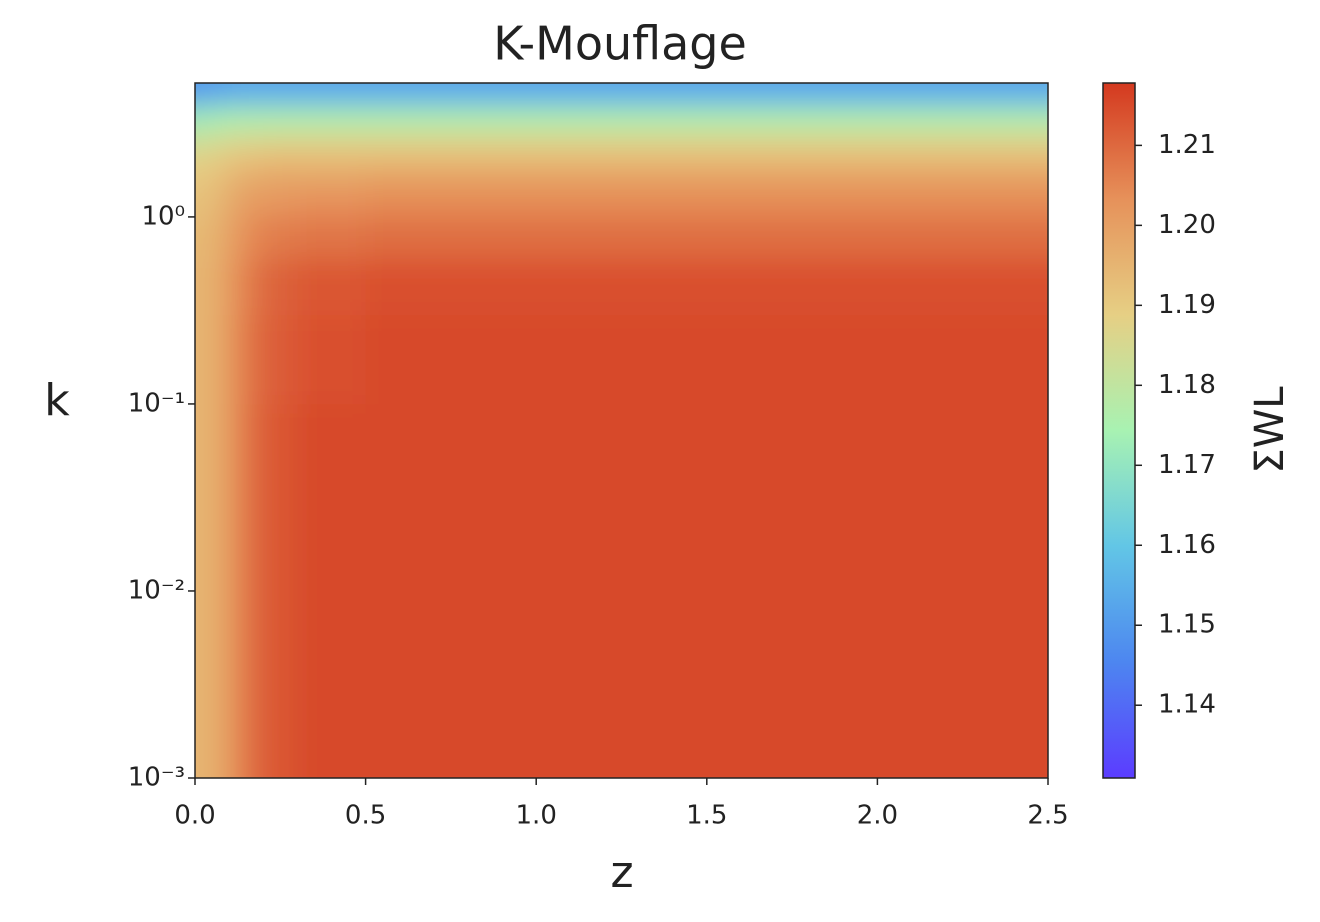 This screenshot has height=922, width=1320. What do you see at coordinates (1187, 385) in the screenshot?
I see `colorbar-tick-label: 1.18` at bounding box center [1187, 385].